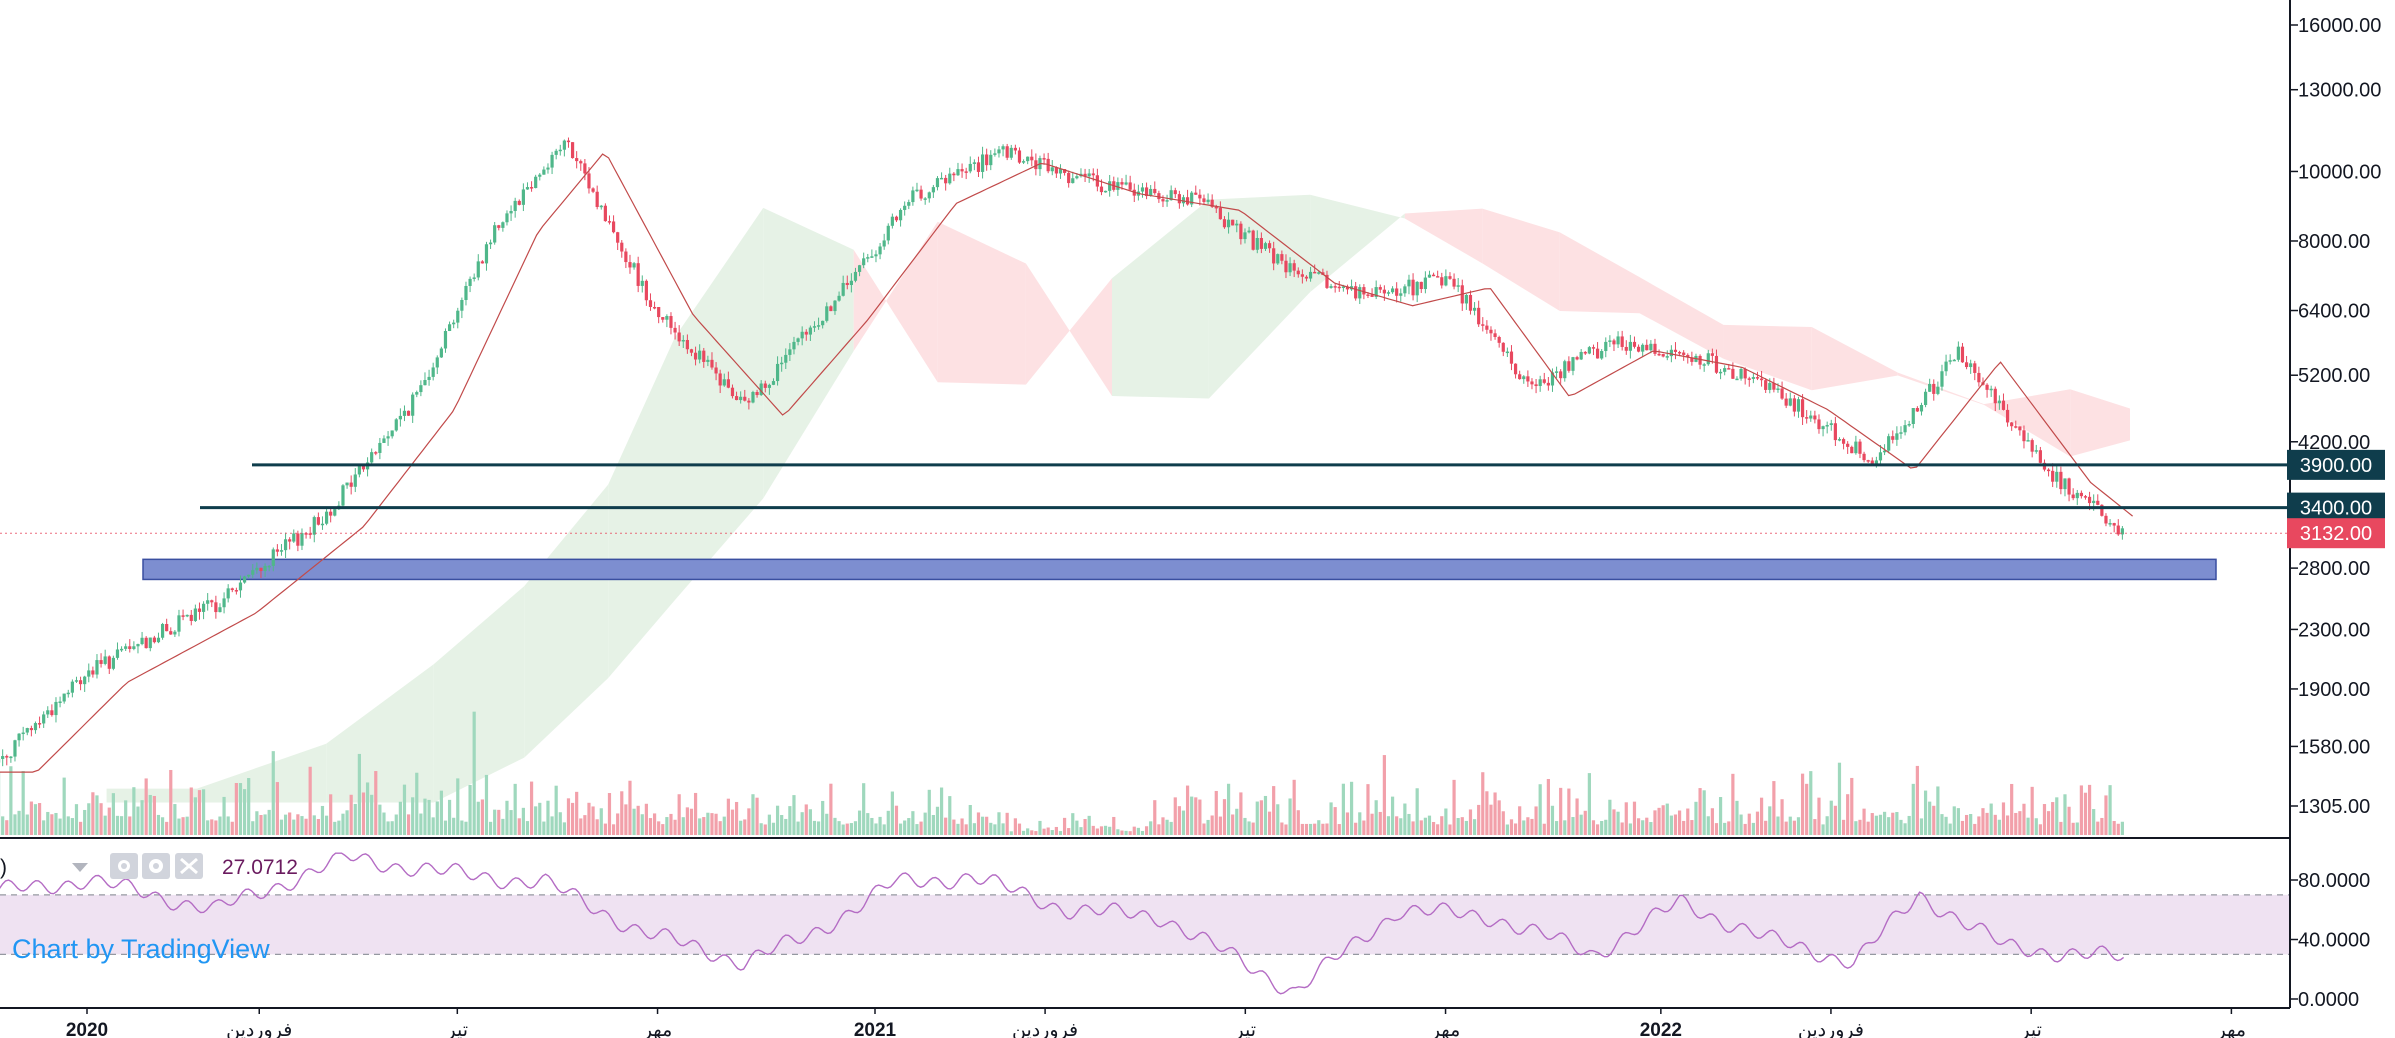 This screenshot has width=2395, height=1038. Describe the element at coordinates (2336, 464) in the screenshot. I see `level-badge` at that location.